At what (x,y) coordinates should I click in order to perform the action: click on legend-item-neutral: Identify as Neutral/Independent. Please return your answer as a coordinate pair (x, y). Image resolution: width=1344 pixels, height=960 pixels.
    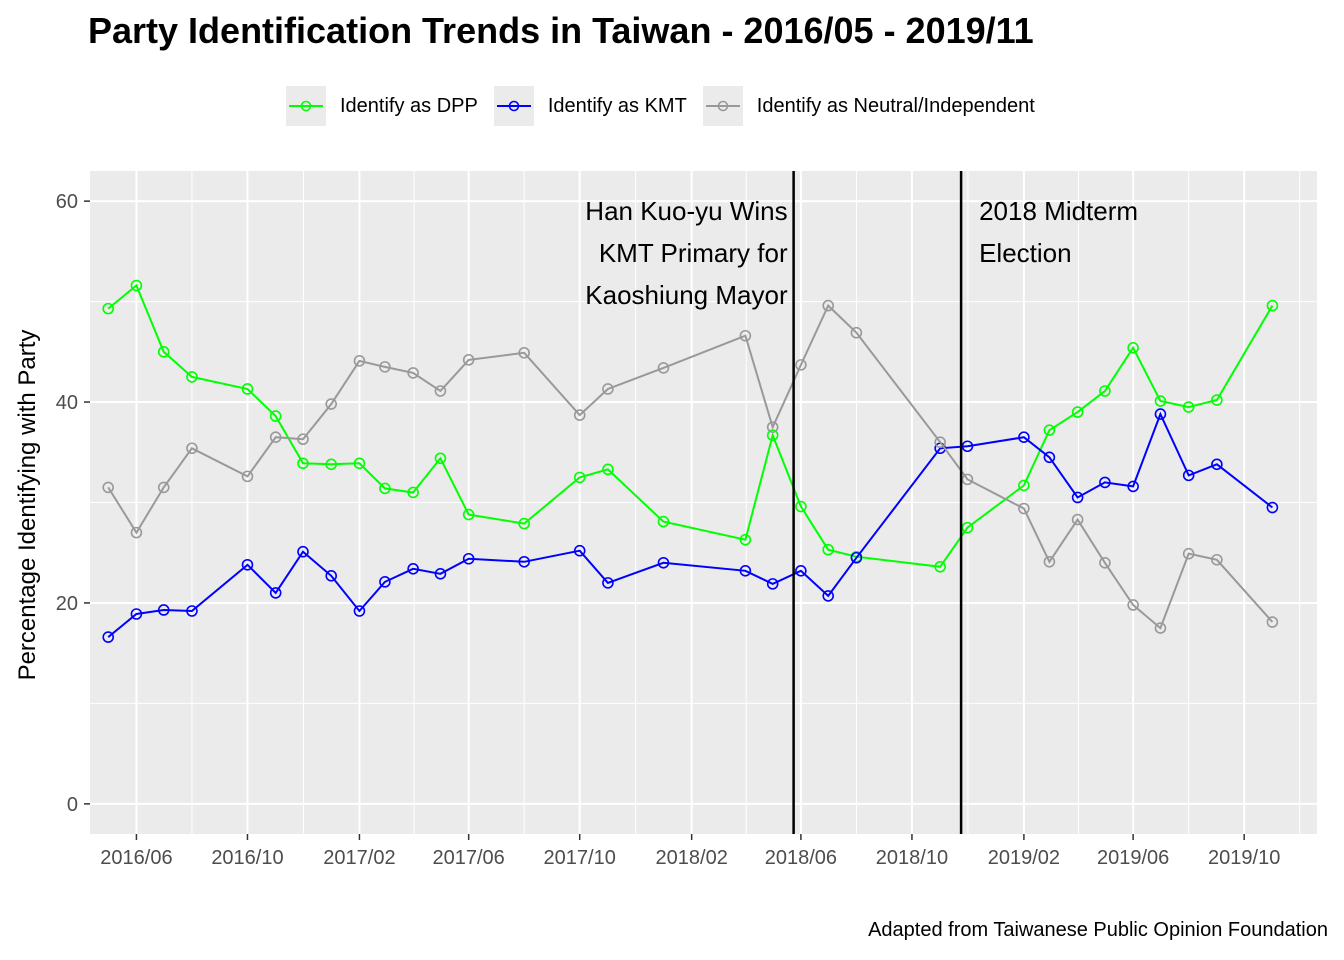
    Looking at the image, I should click on (868, 106).